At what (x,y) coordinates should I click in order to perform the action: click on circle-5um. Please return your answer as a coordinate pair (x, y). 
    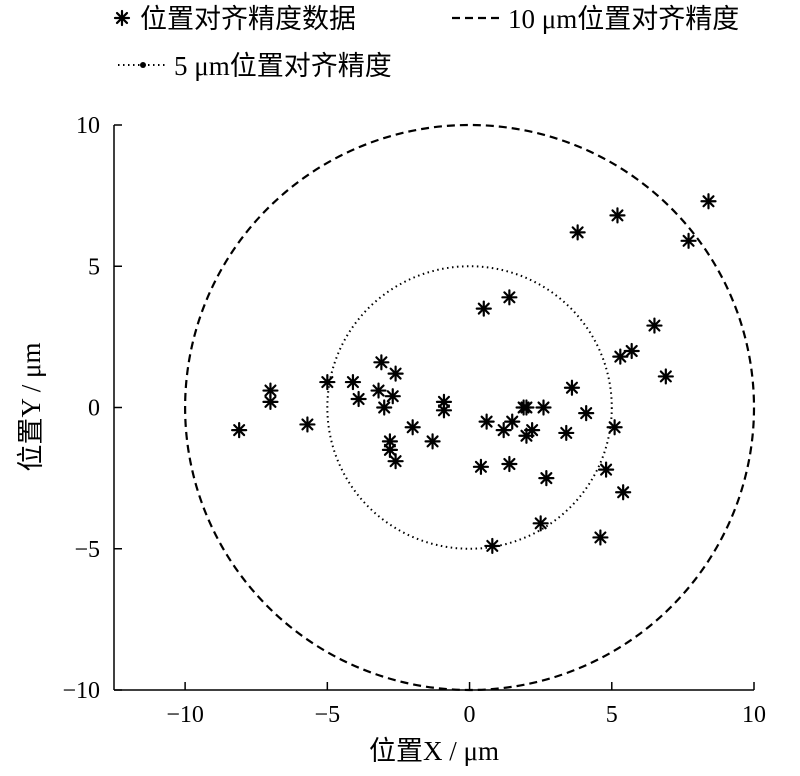
    Looking at the image, I should click on (469, 407).